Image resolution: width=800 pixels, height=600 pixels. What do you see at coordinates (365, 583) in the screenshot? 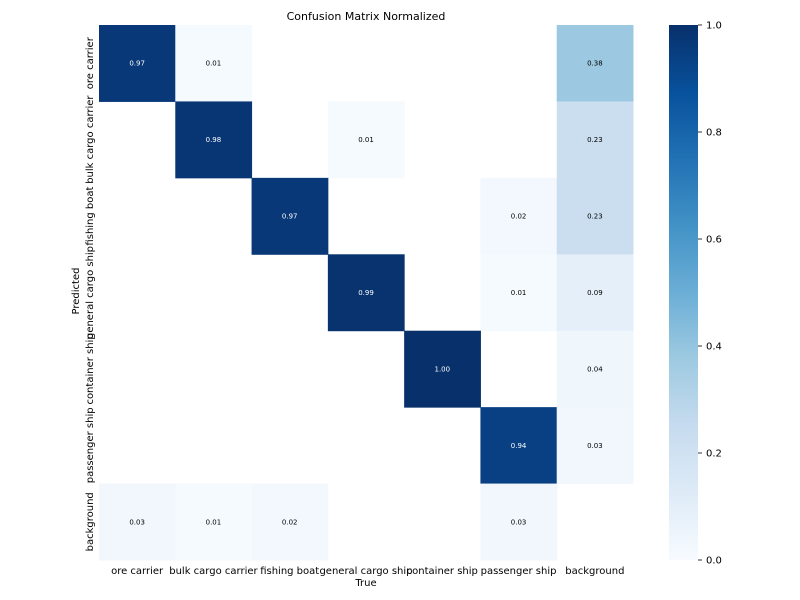
I see `x-axis-label: True` at bounding box center [365, 583].